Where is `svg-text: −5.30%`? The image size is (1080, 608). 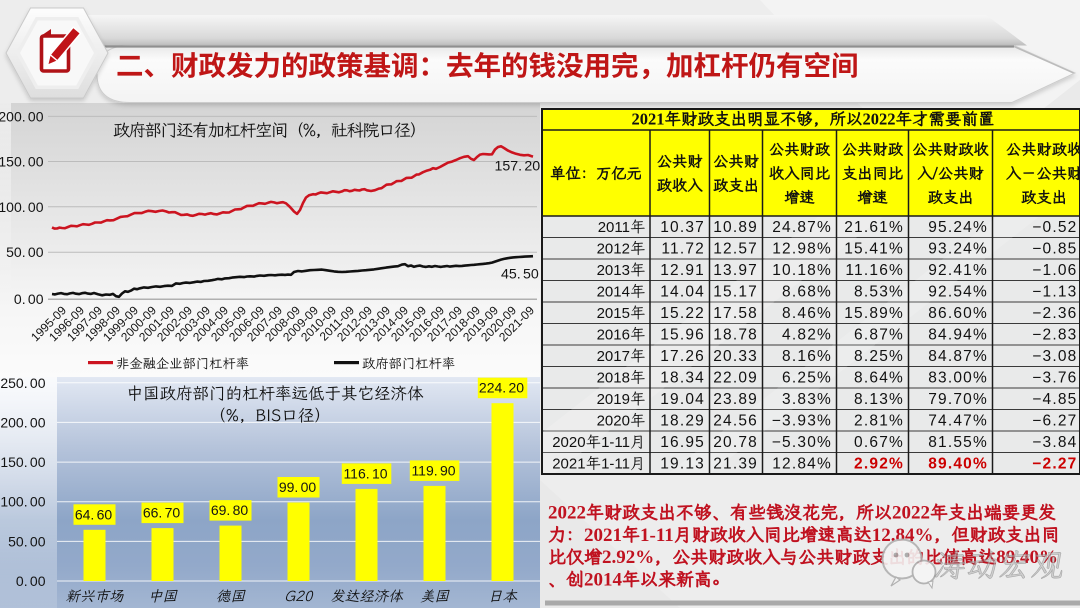
svg-text: −5.30% is located at coordinates (802, 442).